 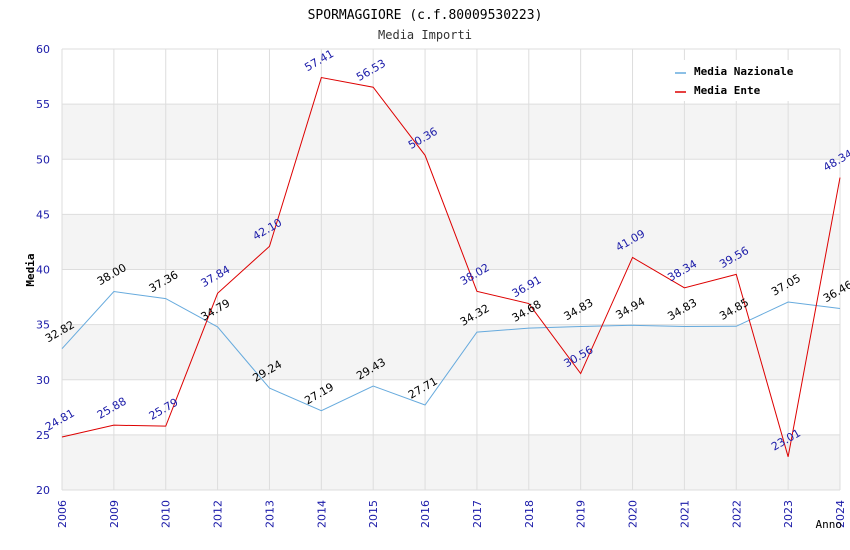 What do you see at coordinates (744, 71) in the screenshot?
I see `legend-label-media-nazionale: Media Nazionale` at bounding box center [744, 71].